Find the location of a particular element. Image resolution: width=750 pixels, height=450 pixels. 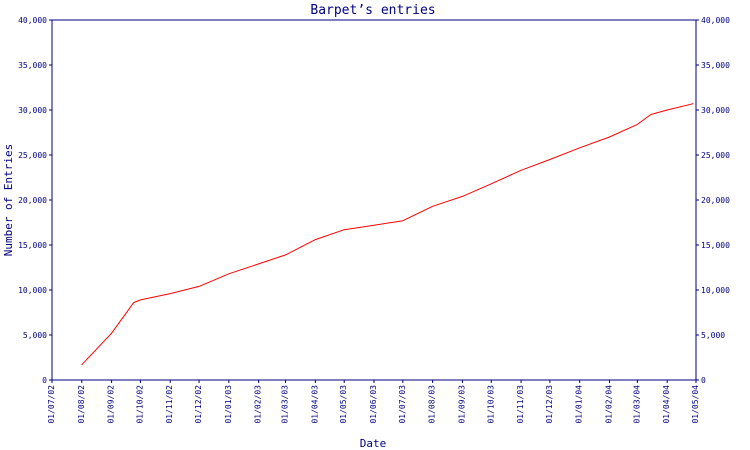

right-y-tick-label: 25,000 is located at coordinates (715, 155).